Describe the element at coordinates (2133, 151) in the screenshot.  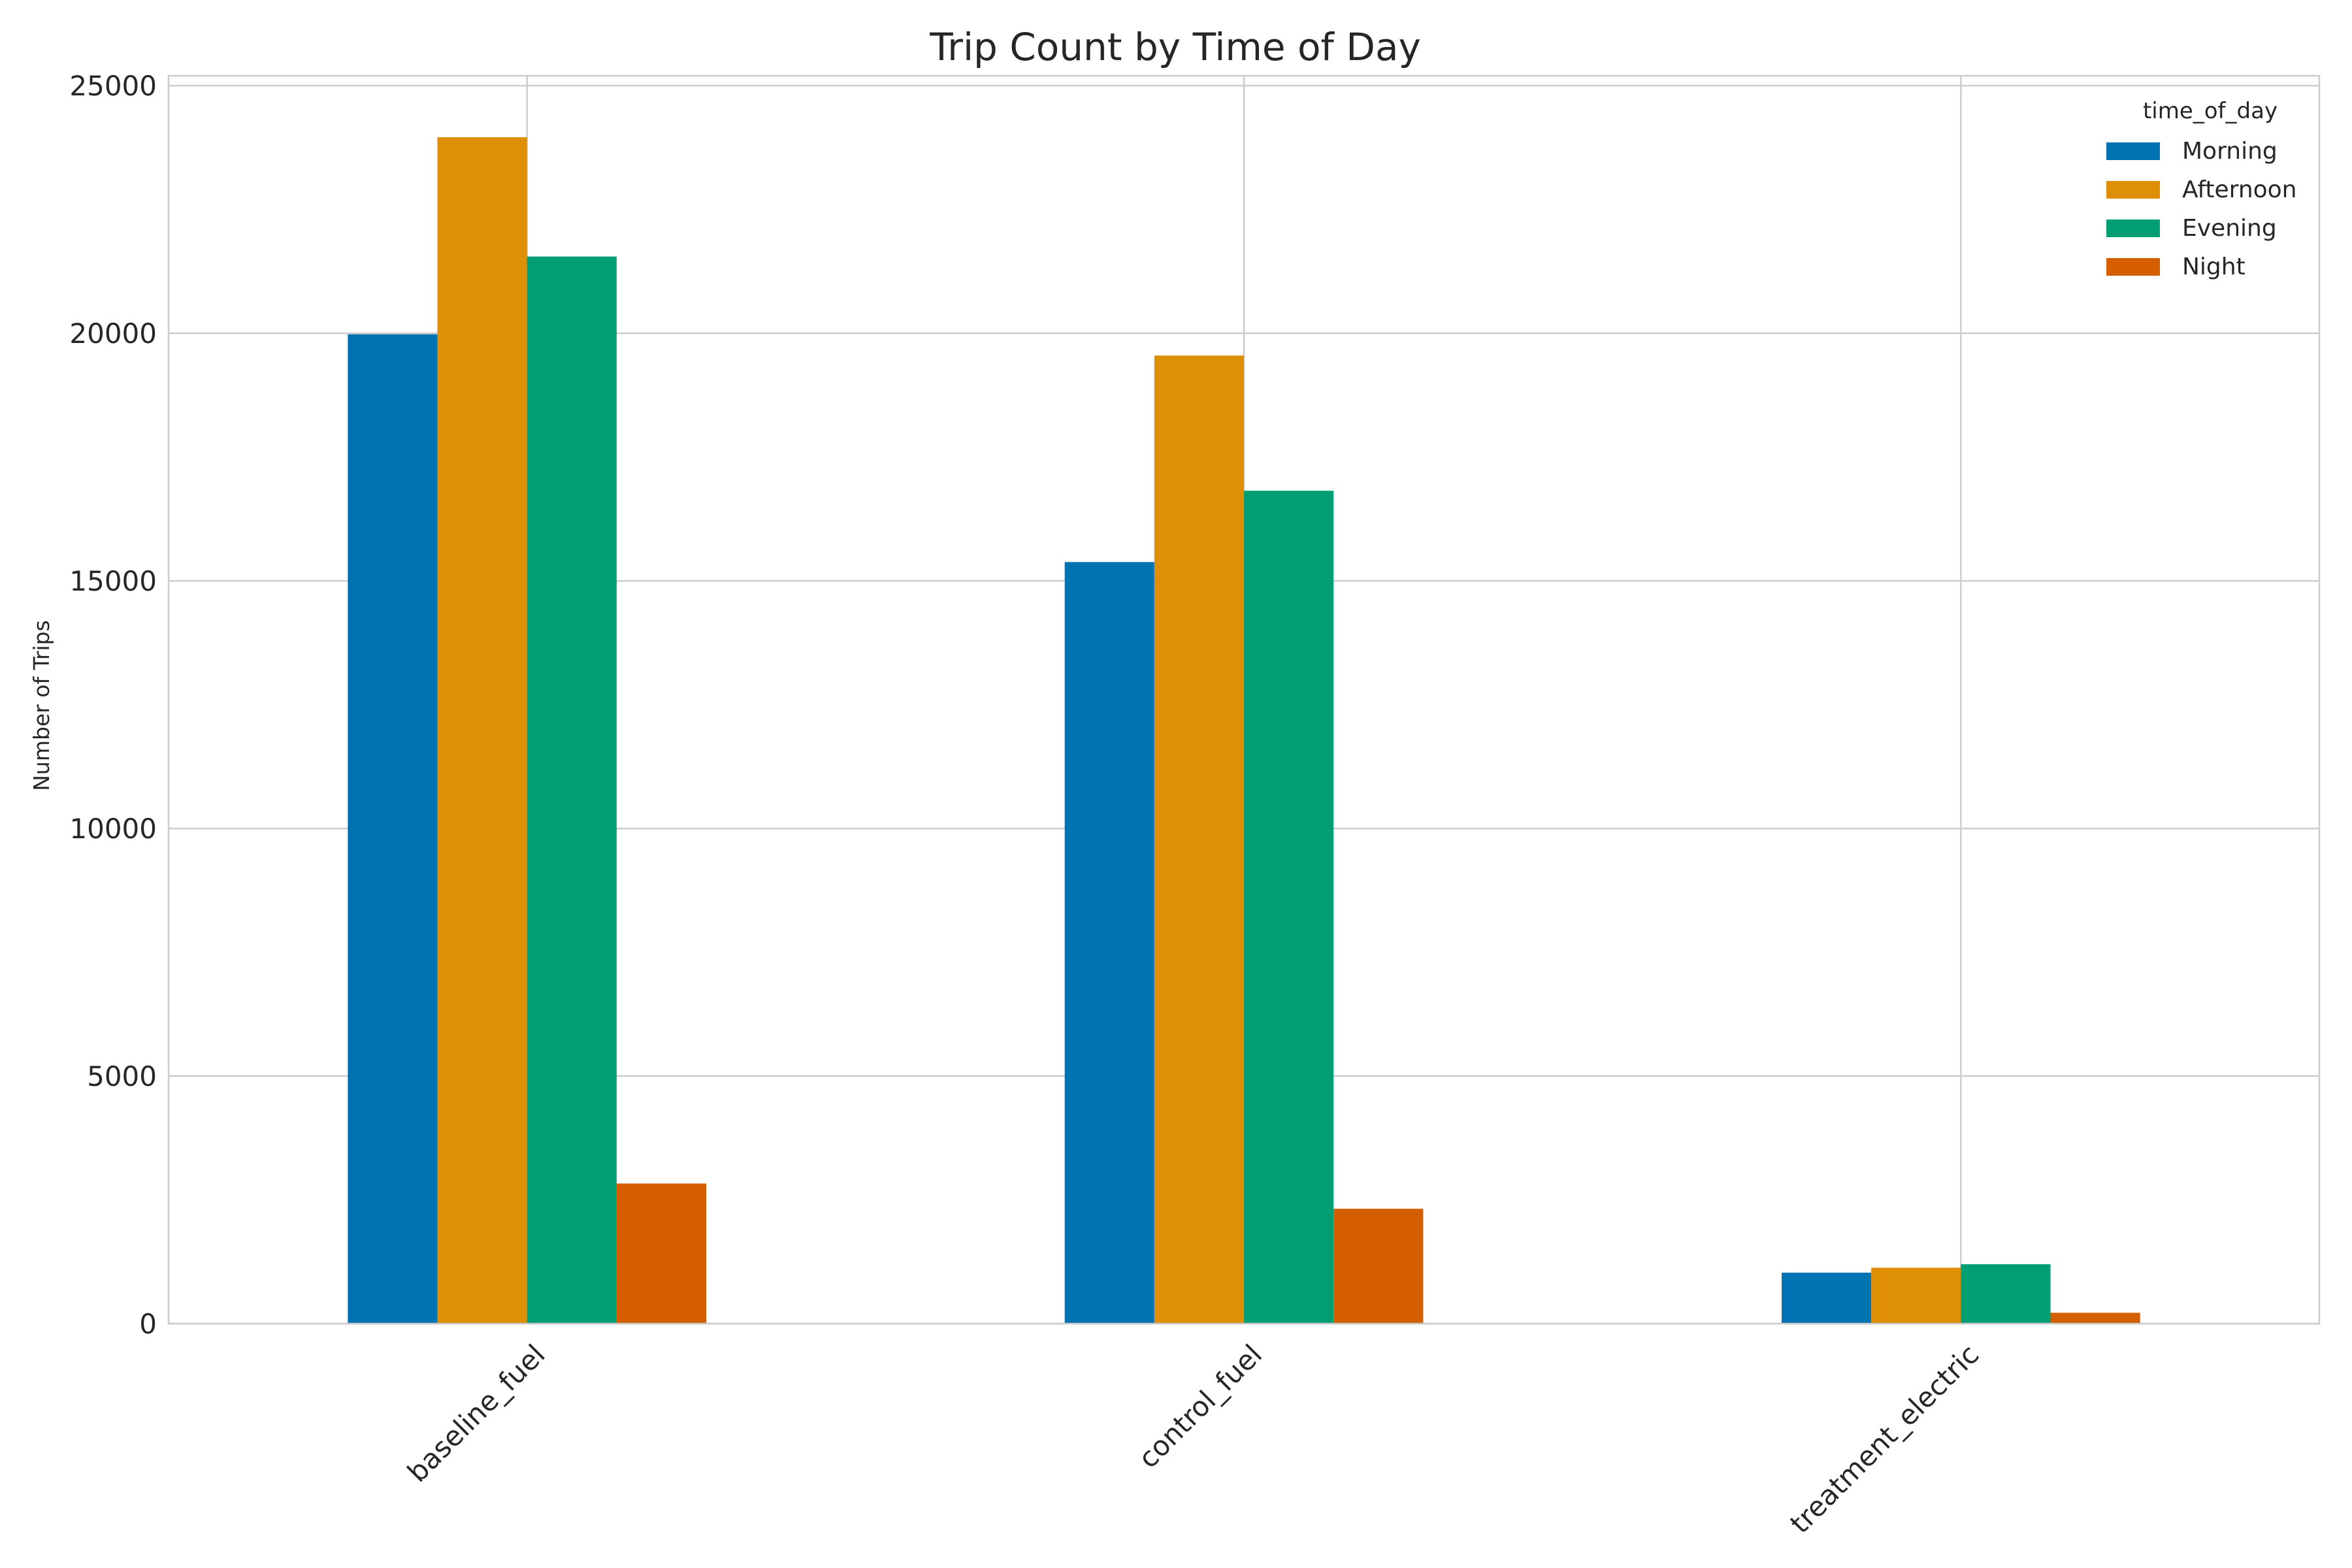
I see `legend-swatch-morning` at that location.